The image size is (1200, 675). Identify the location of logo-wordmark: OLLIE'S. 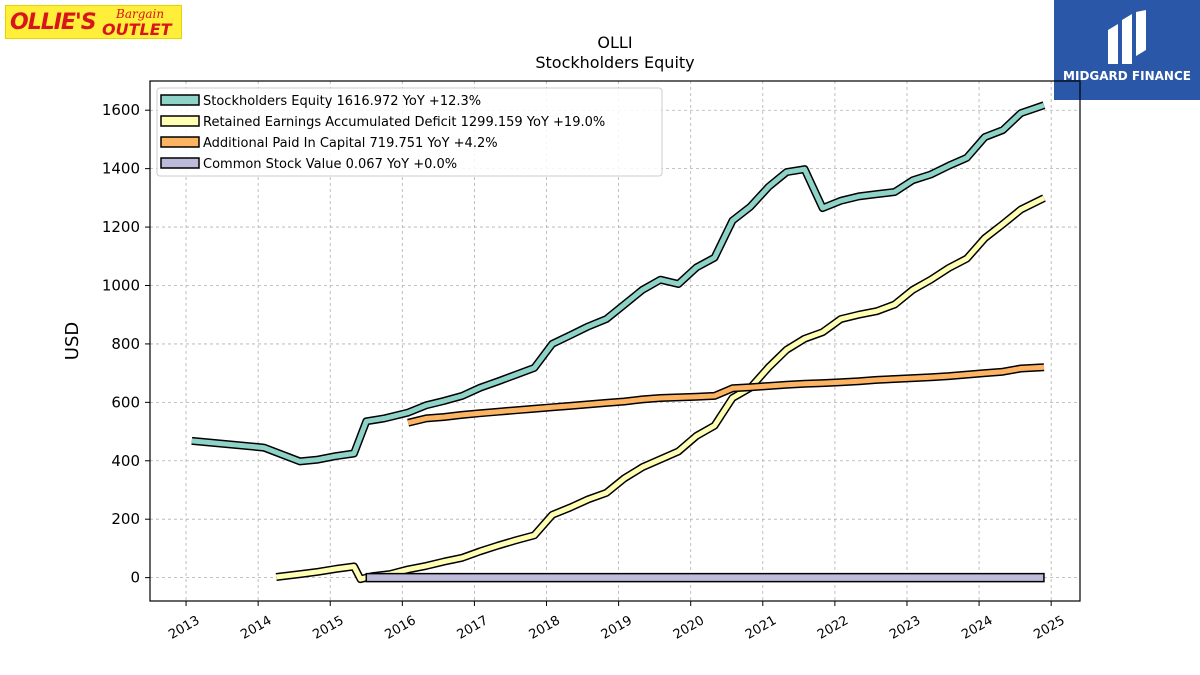
(53, 22).